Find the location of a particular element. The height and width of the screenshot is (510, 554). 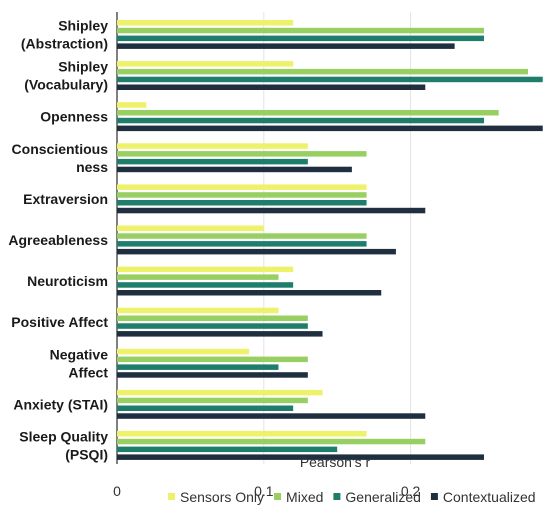

category-label: Anxiety (STAI) is located at coordinates (60, 404).